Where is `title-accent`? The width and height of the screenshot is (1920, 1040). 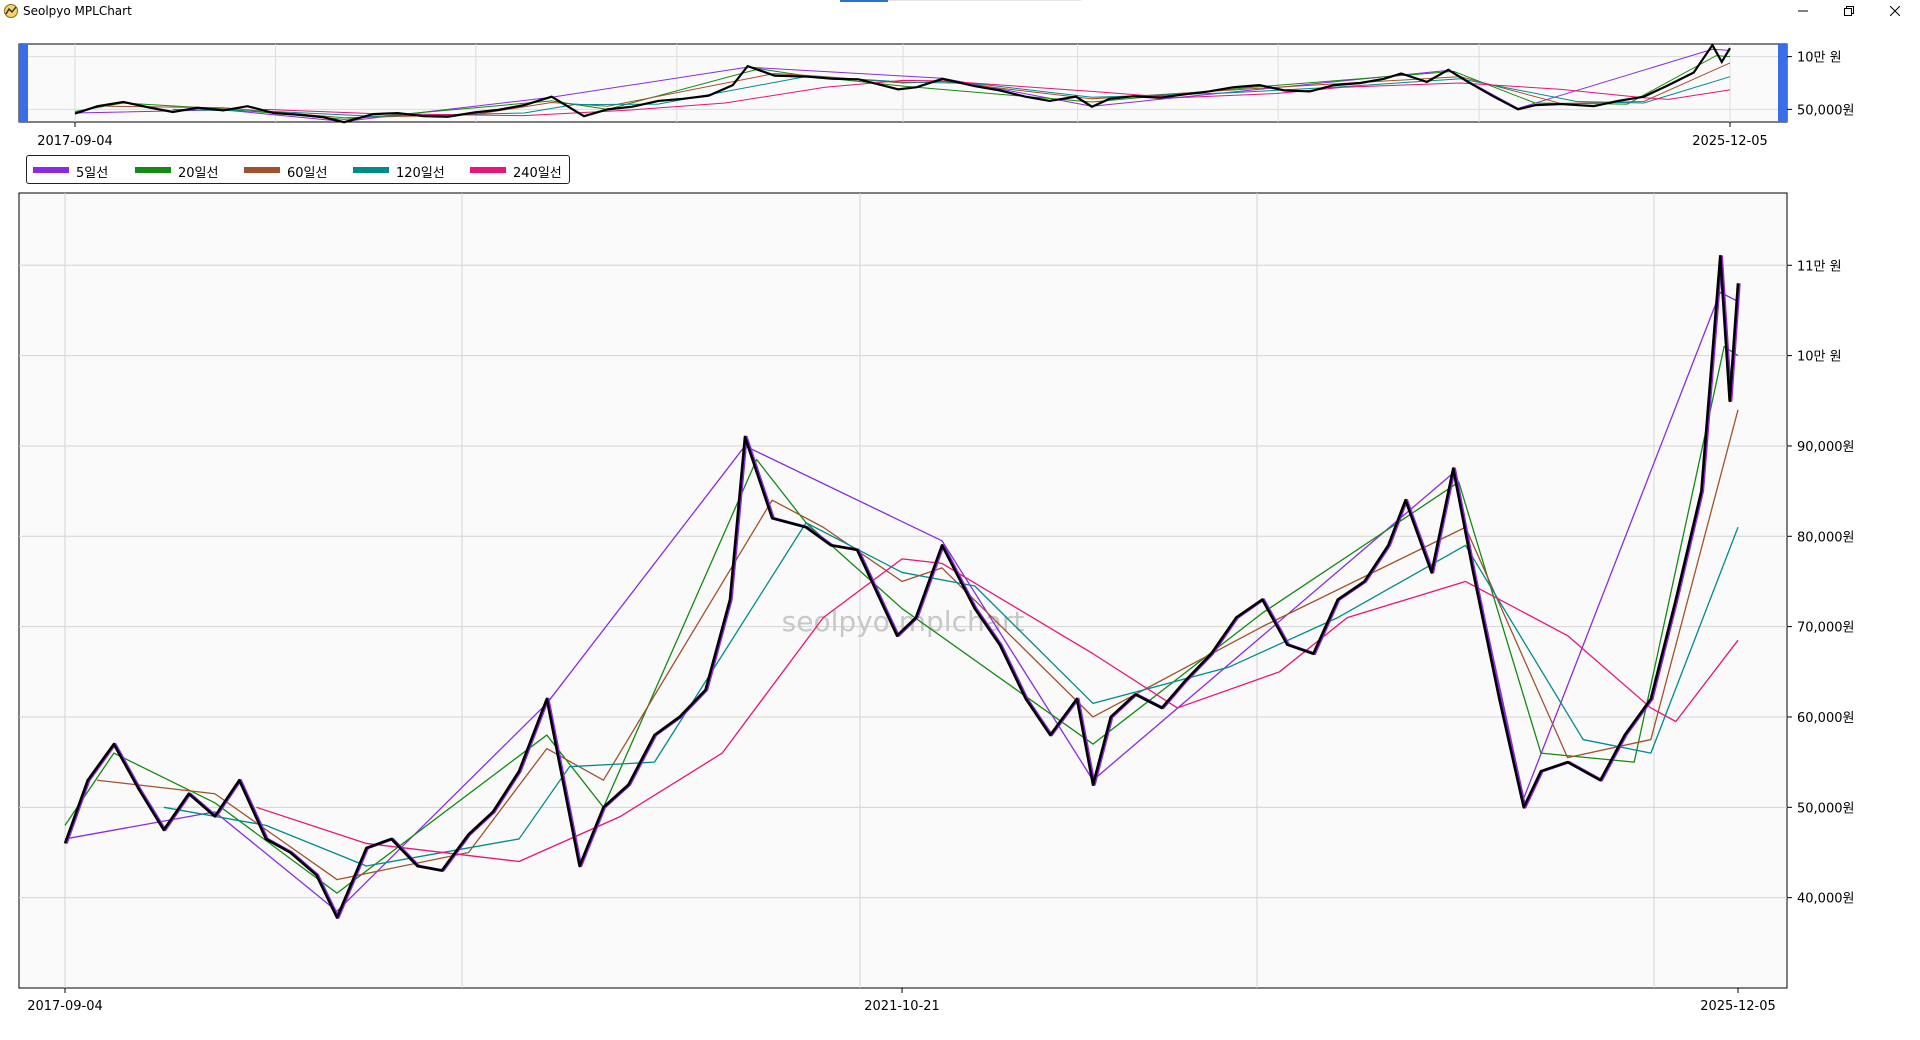
title-accent is located at coordinates (864, 1).